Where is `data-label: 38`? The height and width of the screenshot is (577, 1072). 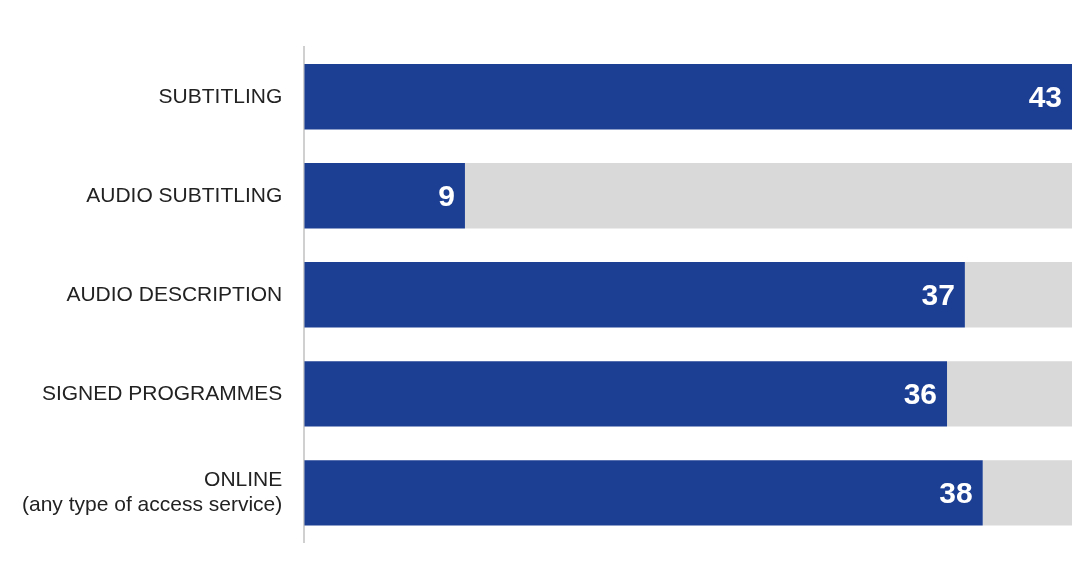 data-label: 38 is located at coordinates (956, 493).